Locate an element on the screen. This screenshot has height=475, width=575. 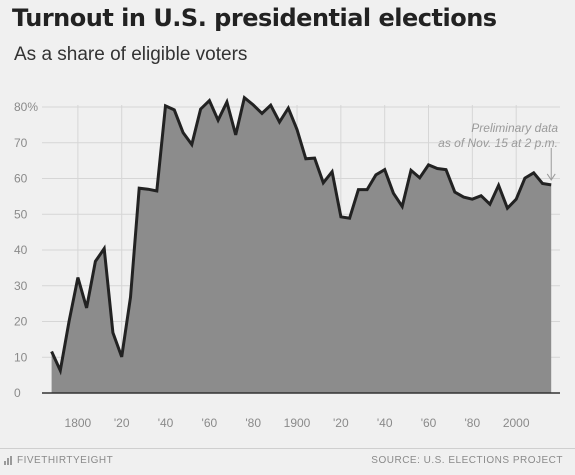
x-tick-label: 1900 is located at coordinates (297, 423).